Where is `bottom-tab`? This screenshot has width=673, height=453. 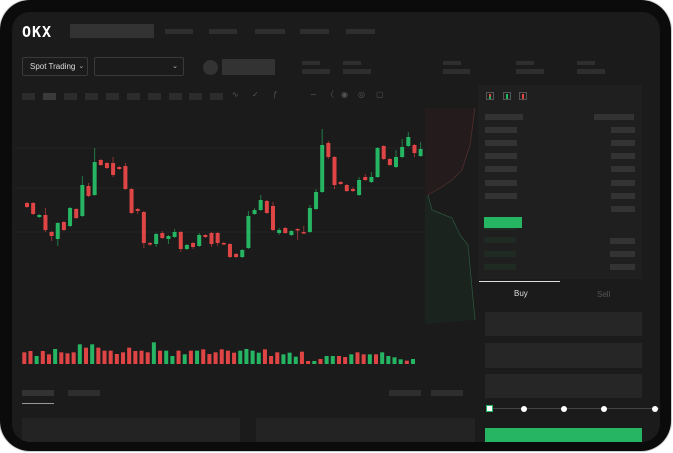
bottom-tab is located at coordinates (84, 393).